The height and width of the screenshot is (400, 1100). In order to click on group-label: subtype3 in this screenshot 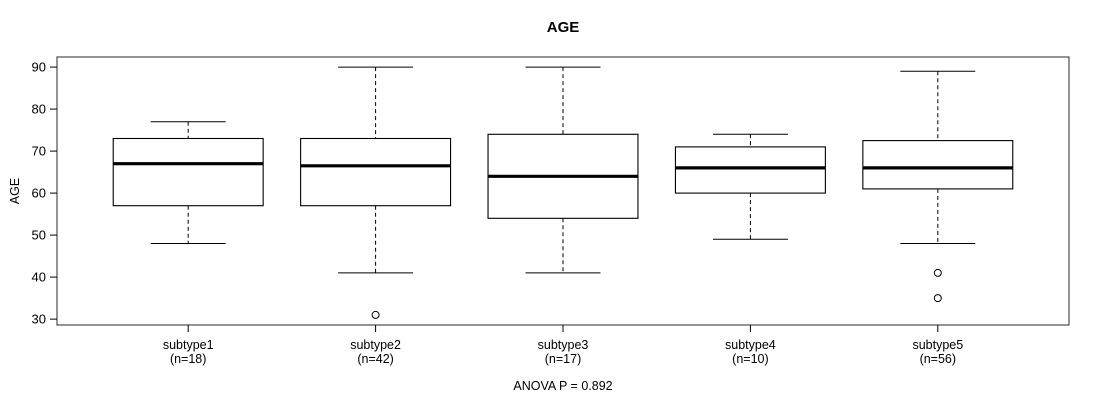, I will do `click(563, 345)`.